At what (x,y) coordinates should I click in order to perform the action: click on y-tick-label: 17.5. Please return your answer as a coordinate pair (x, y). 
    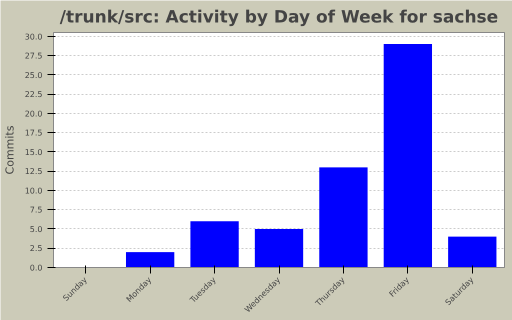
    Looking at the image, I should click on (33, 133).